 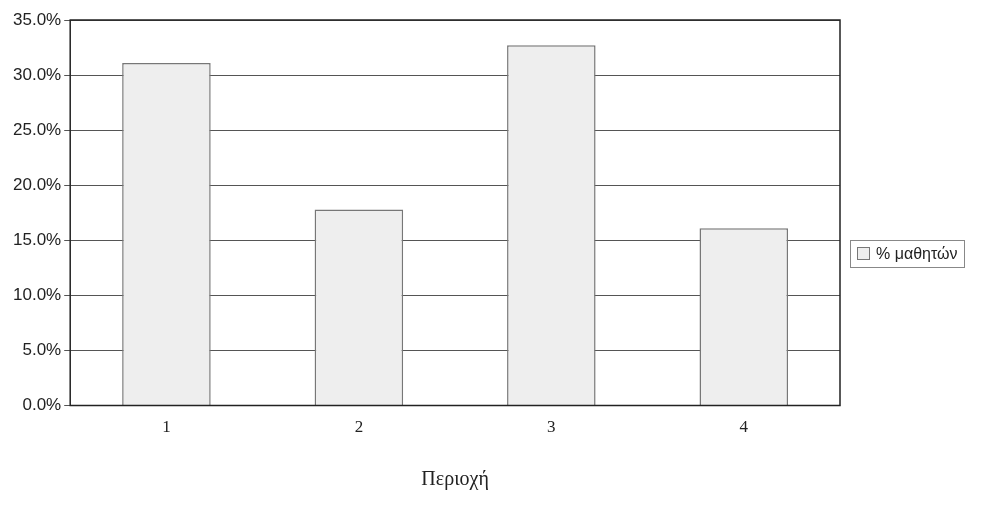 I want to click on x-tick-label: 3, so click(x=551, y=427).